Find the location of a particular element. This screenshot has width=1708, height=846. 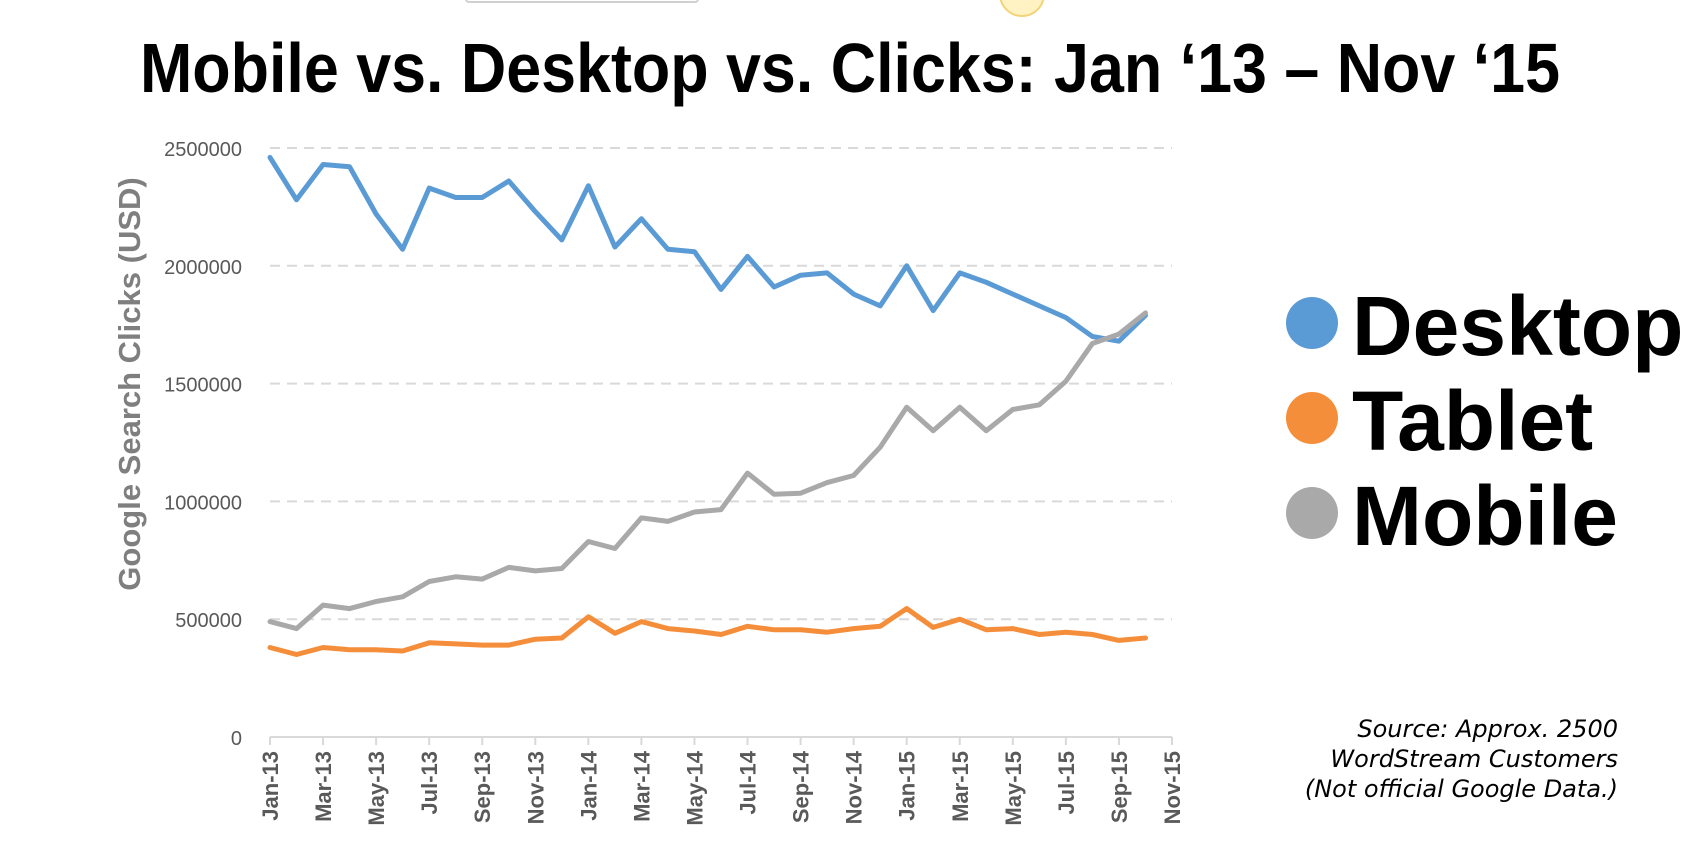

x-tick-label: Mar-15 is located at coordinates (960, 786).